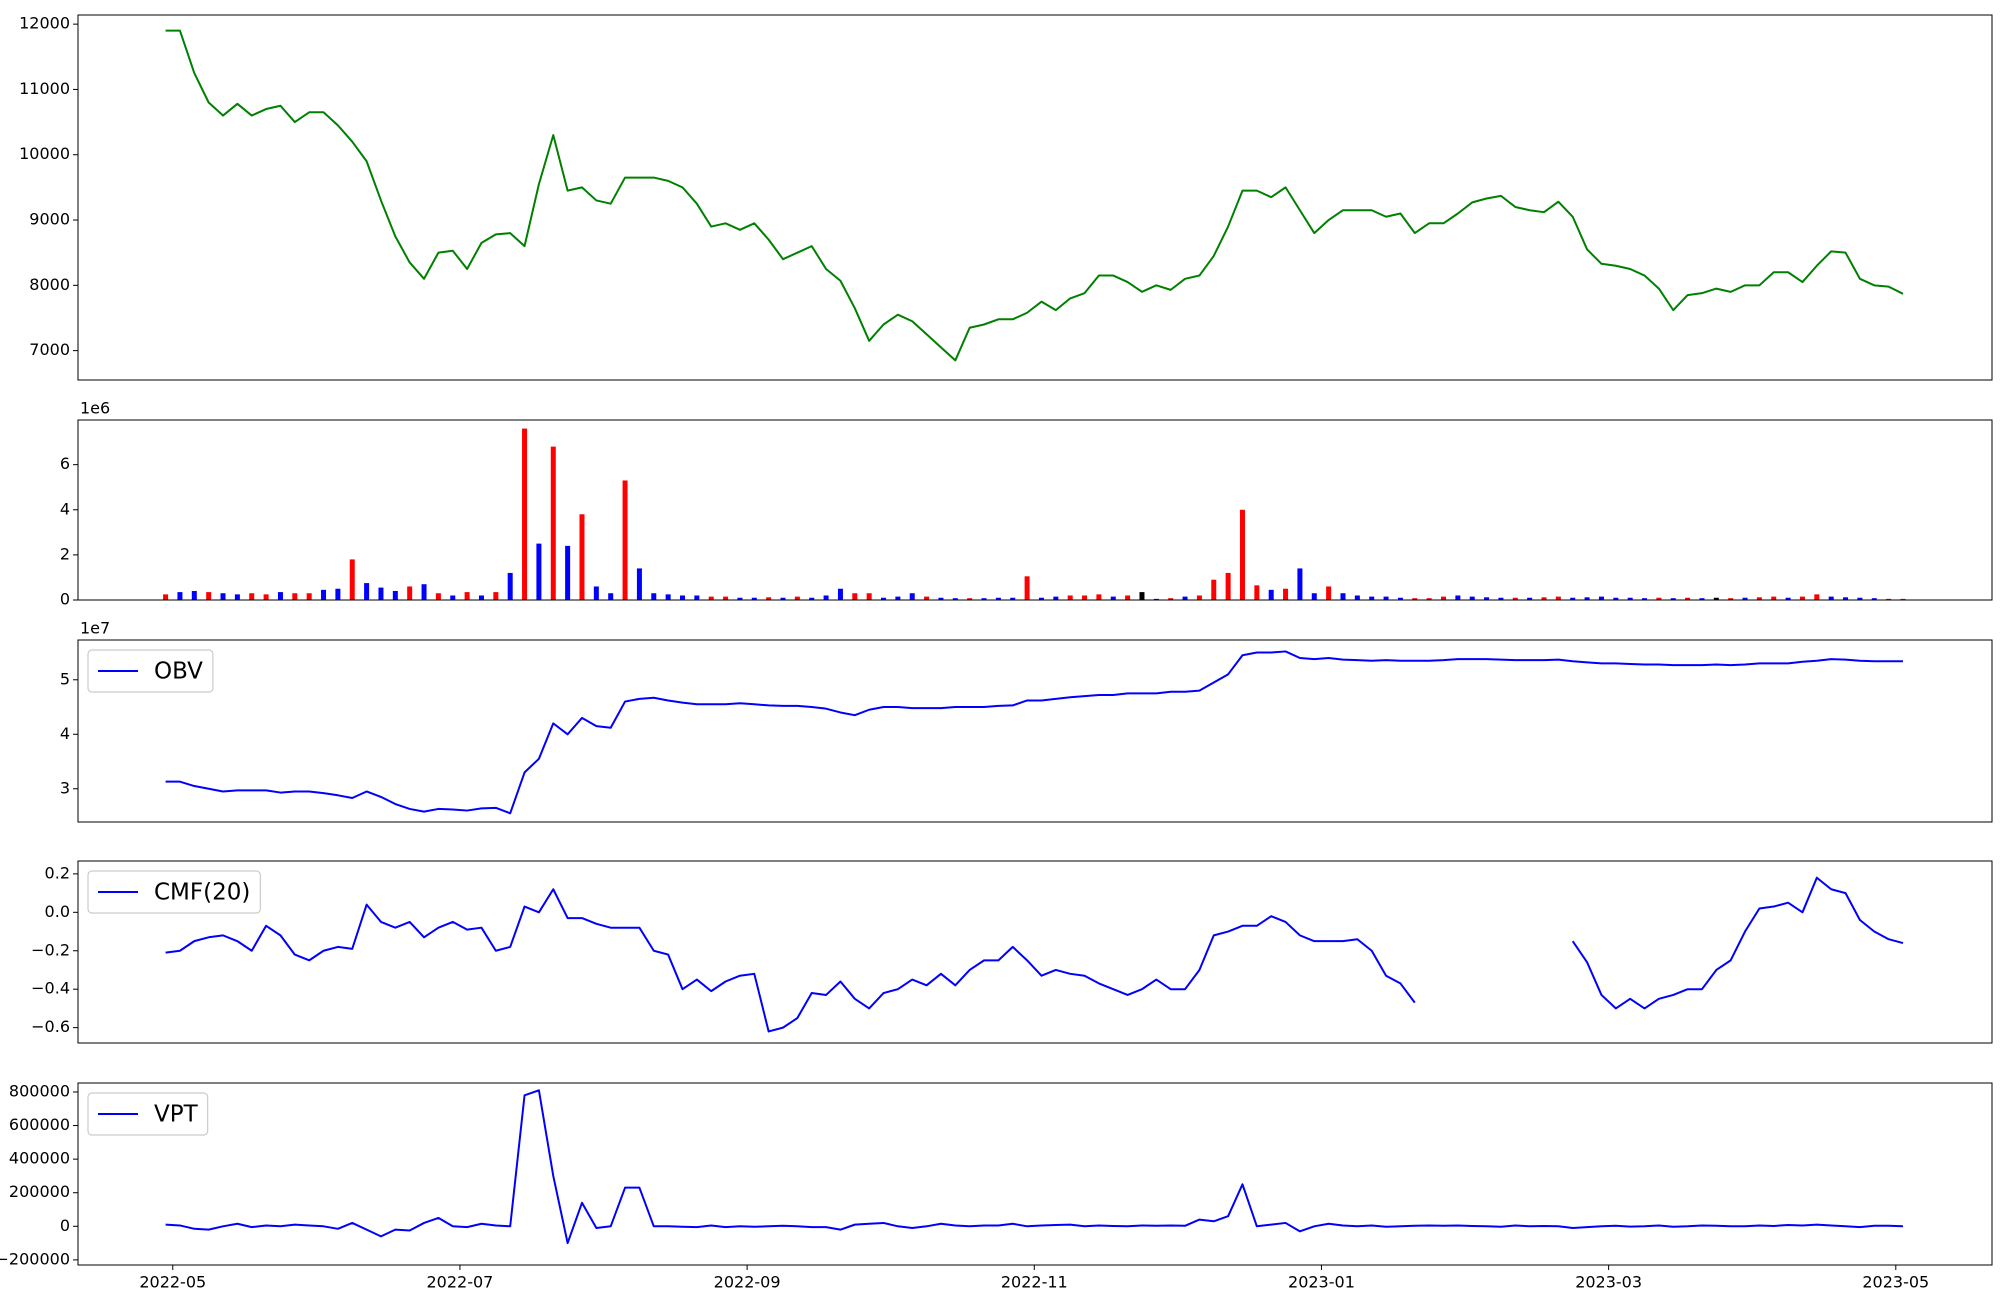 This screenshot has width=2000, height=1304. What do you see at coordinates (95, 628) in the screenshot?
I see `y-offset-label: 1e7` at bounding box center [95, 628].